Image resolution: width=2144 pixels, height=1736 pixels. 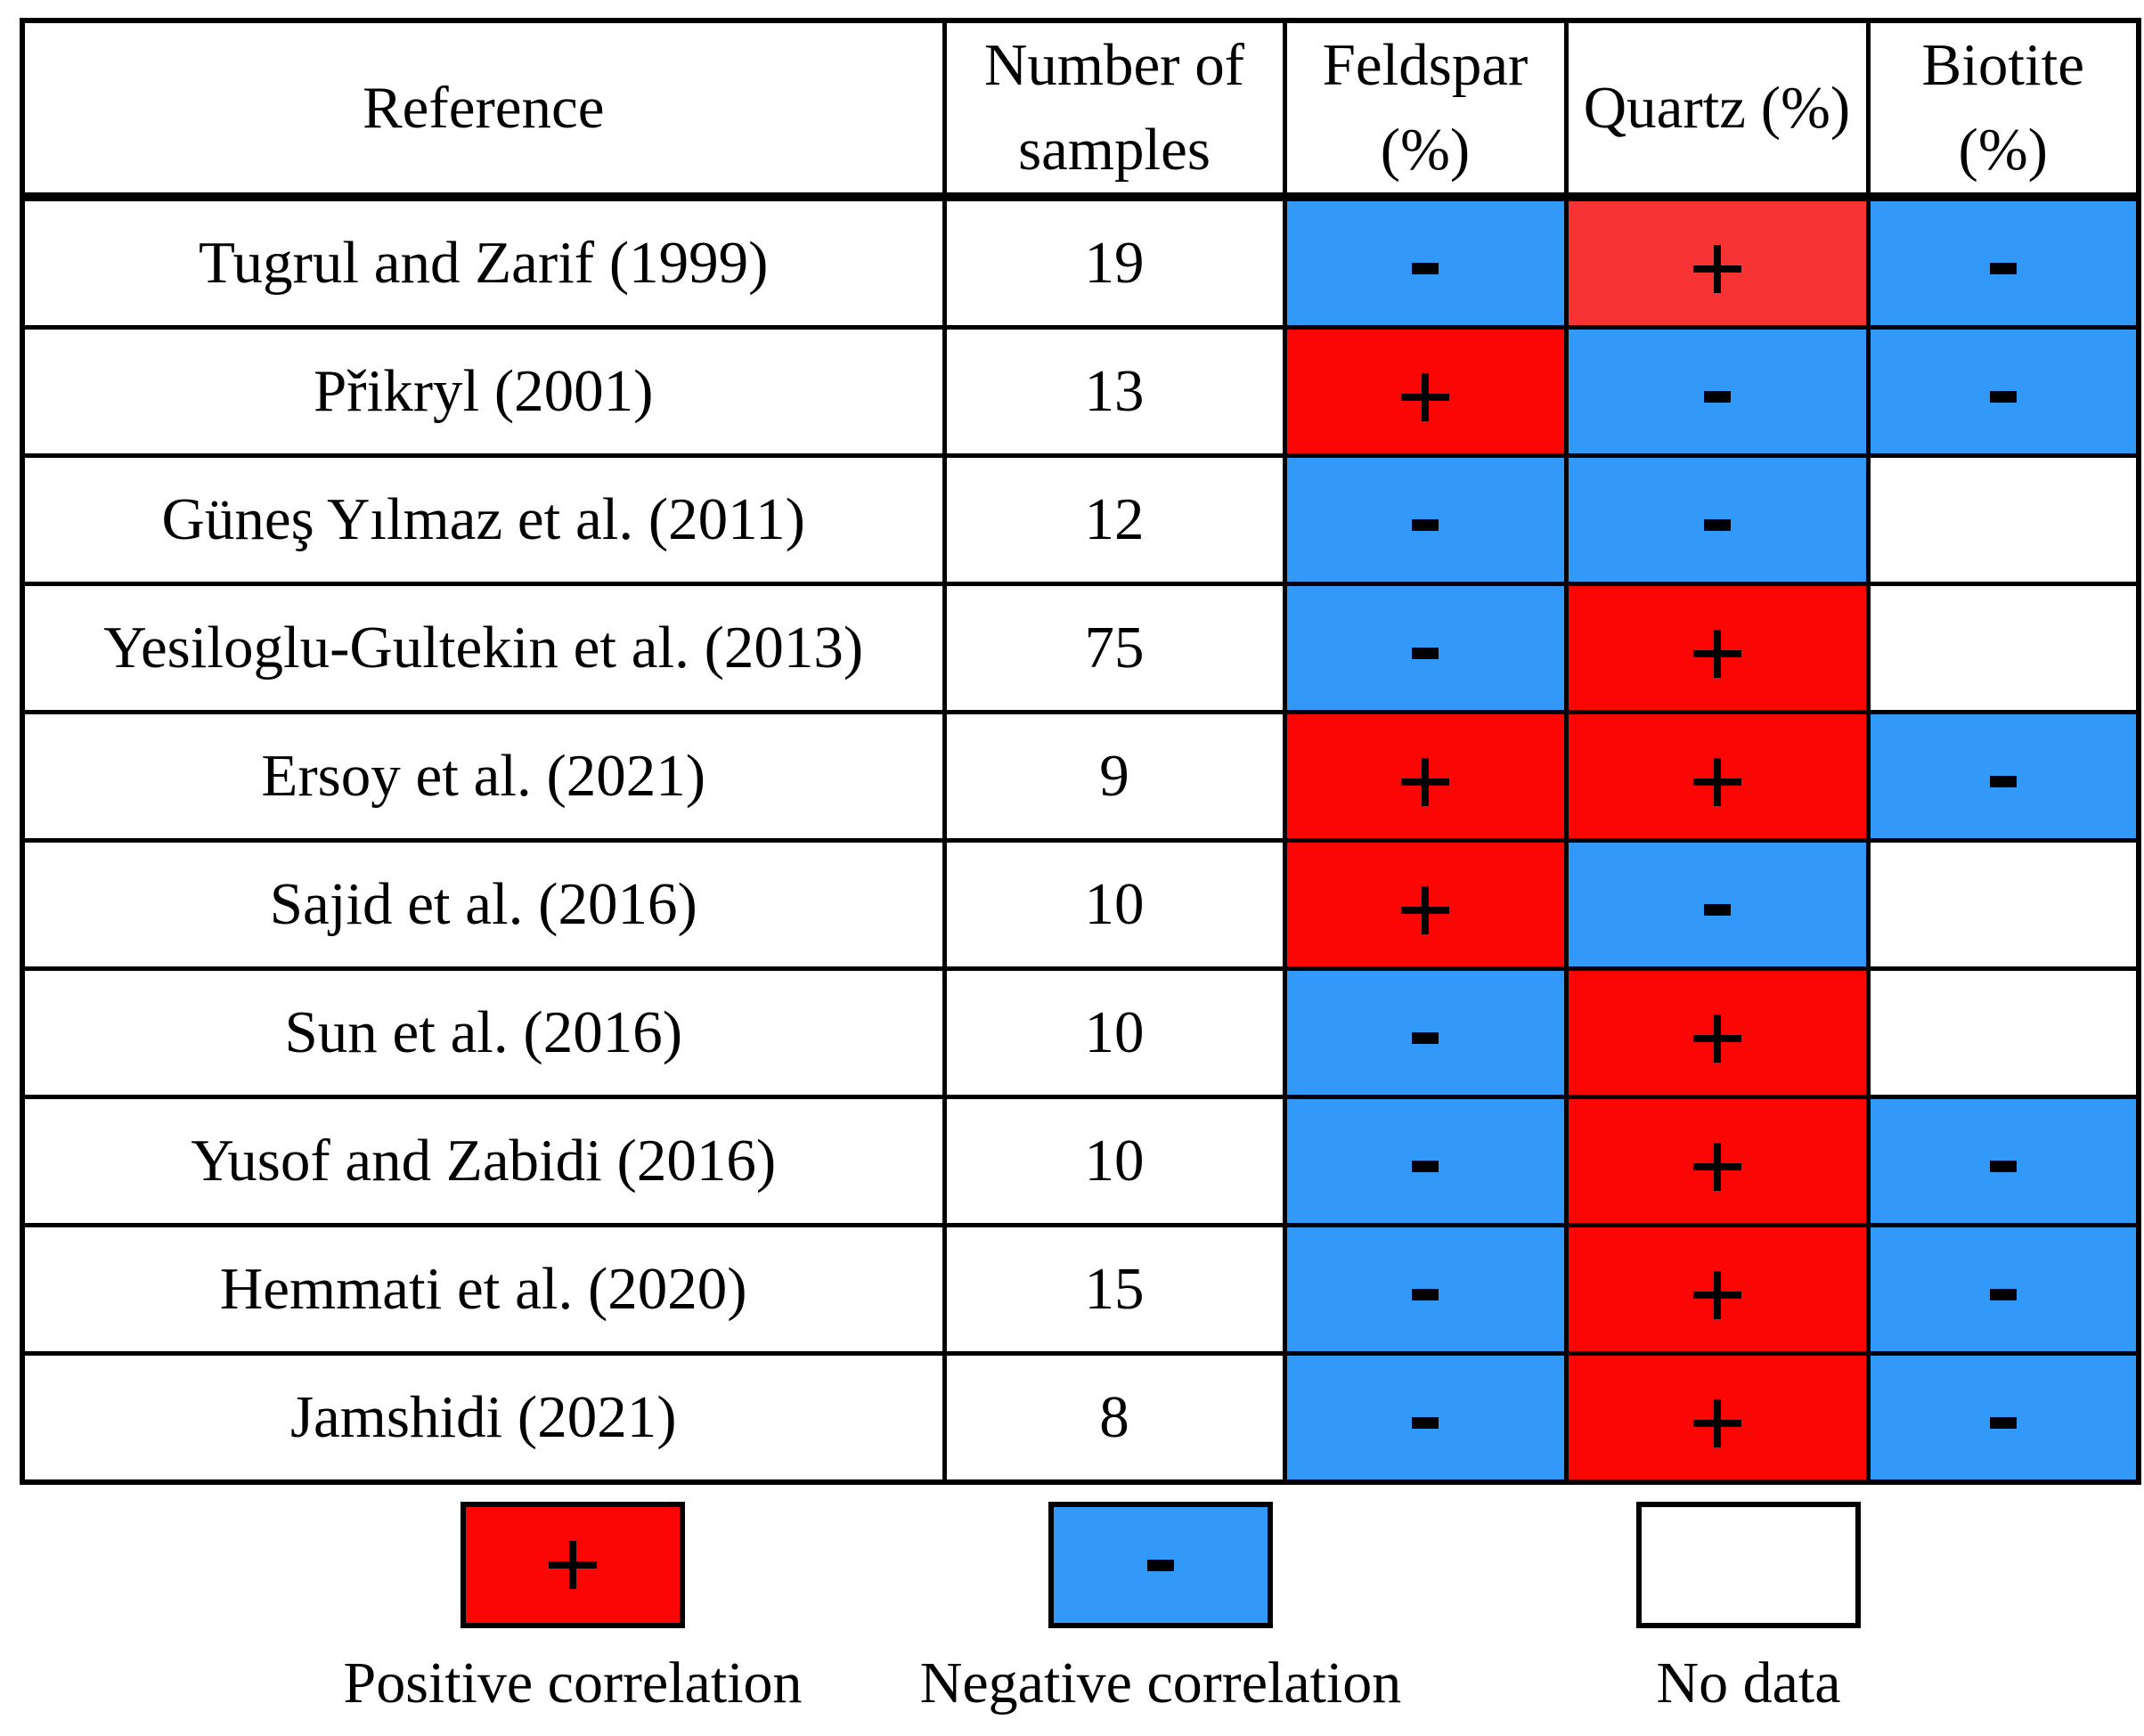 I want to click on reference-cell: Hemmati et al. (2020), so click(x=484, y=1290).